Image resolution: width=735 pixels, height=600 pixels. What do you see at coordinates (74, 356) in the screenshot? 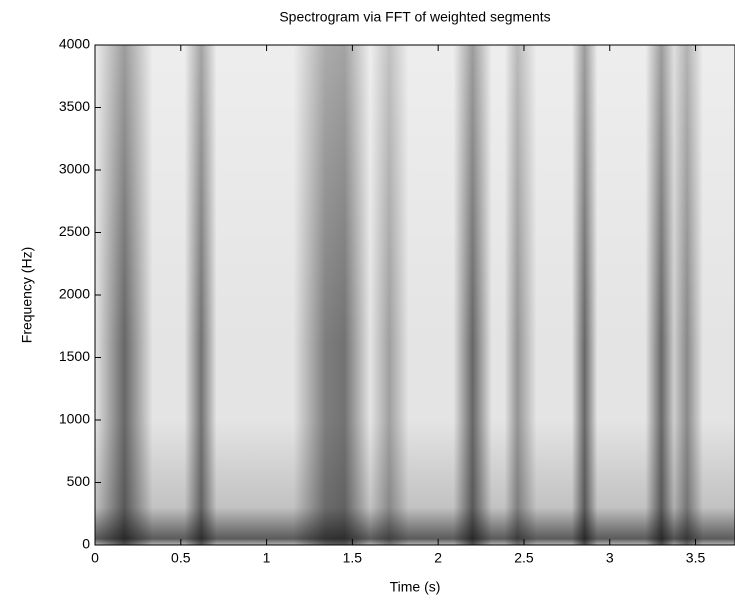
I see `y-tick-label: 1500` at bounding box center [74, 356].